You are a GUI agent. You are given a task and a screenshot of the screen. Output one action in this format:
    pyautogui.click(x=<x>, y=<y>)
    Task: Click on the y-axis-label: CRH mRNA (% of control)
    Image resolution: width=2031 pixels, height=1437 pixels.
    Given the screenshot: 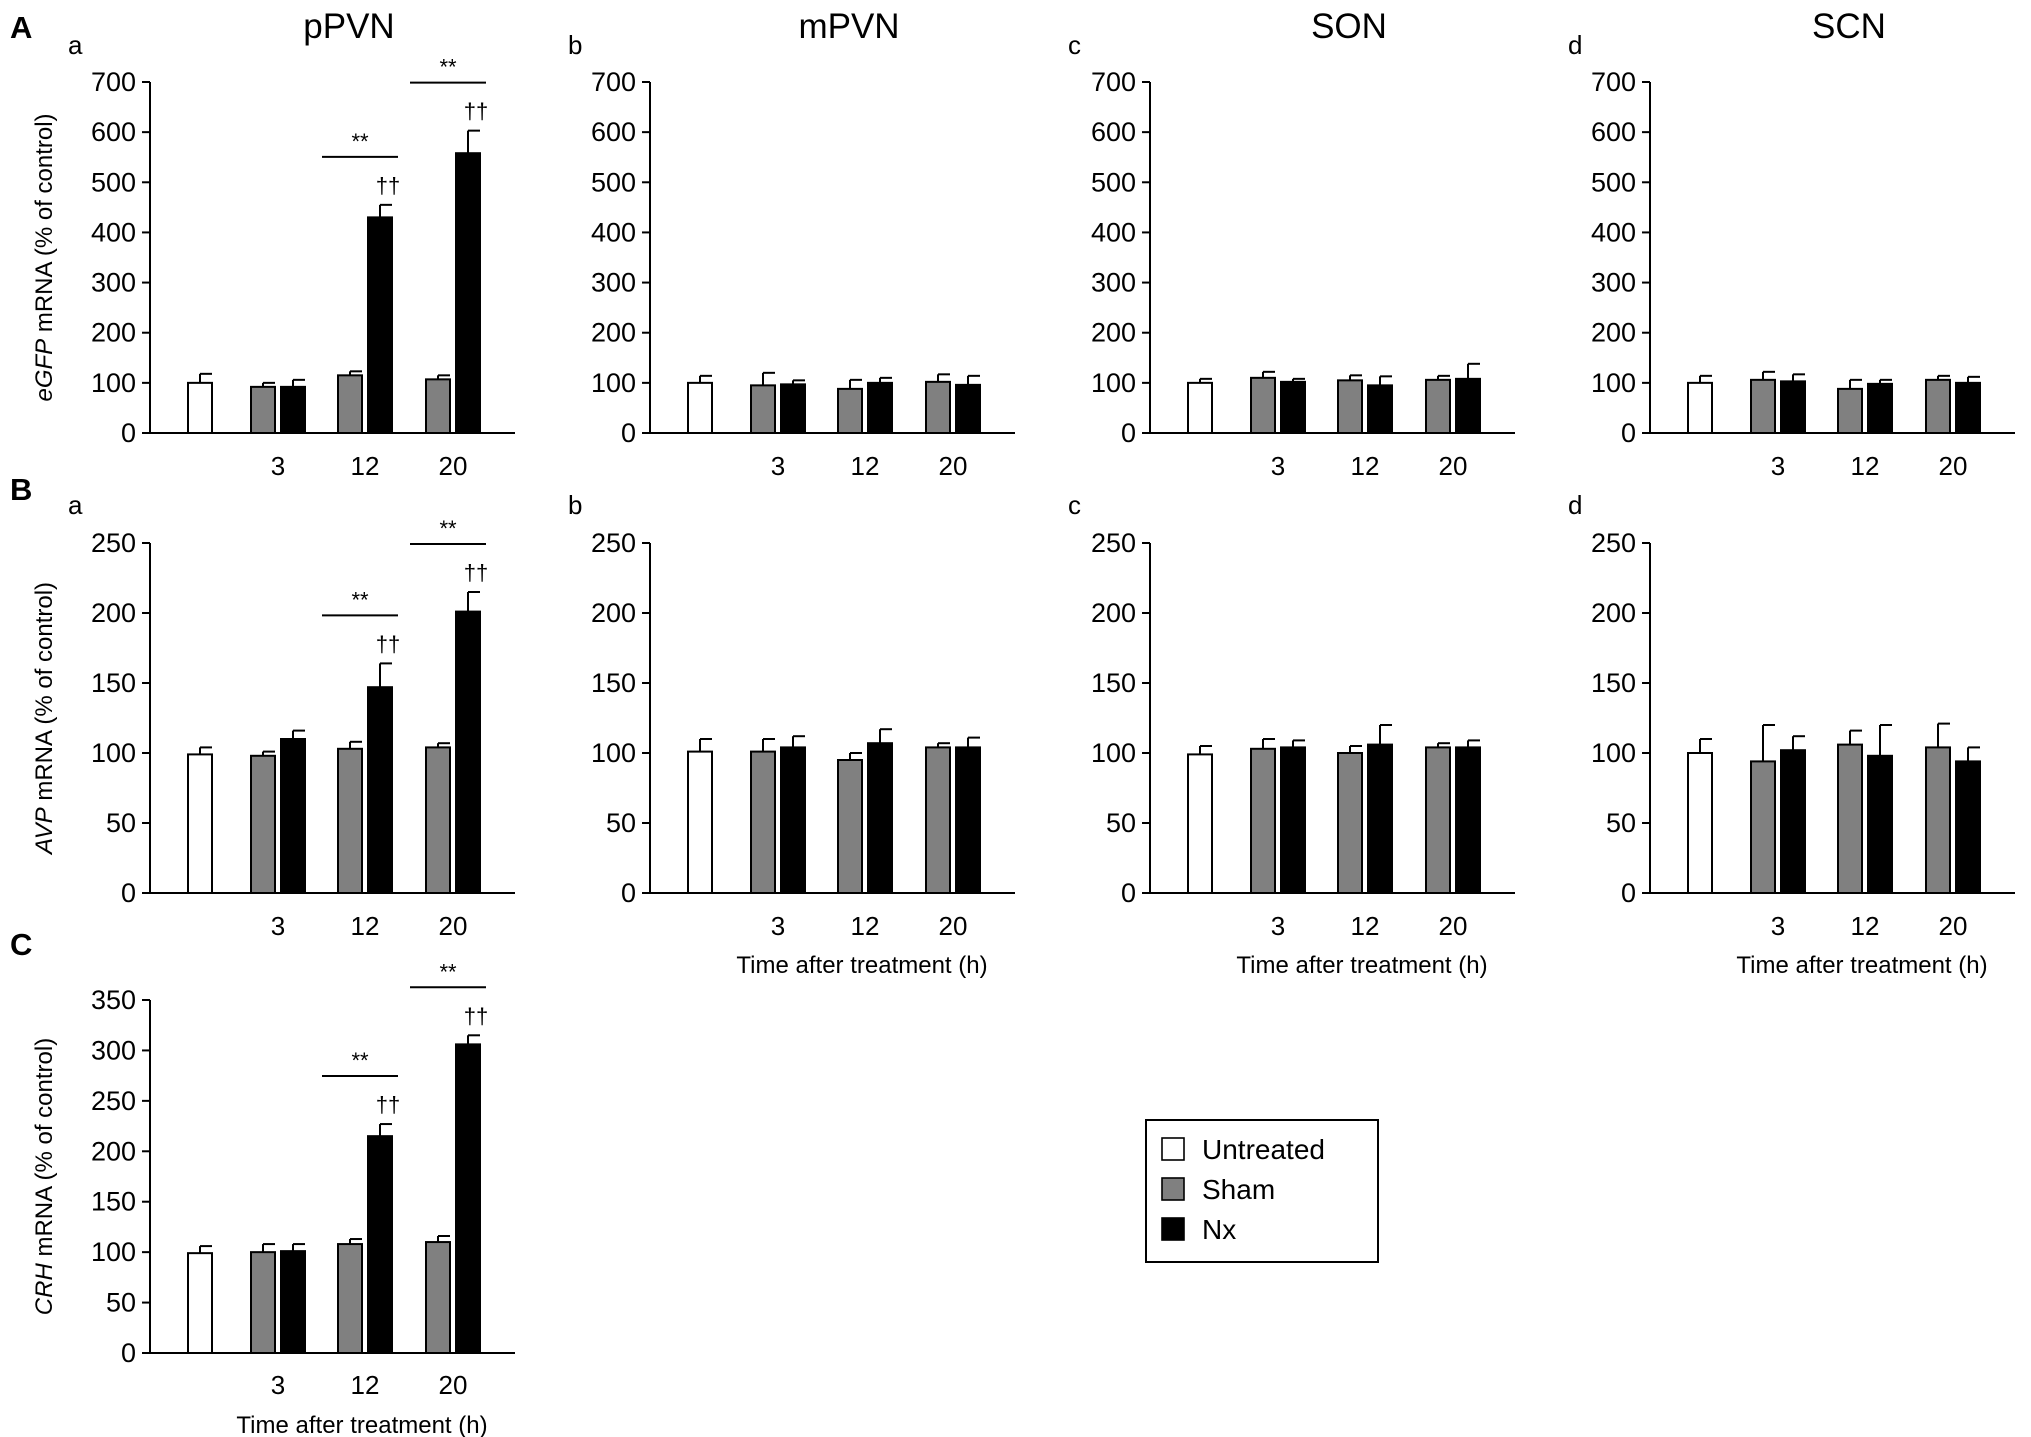 What is the action you would take?
    pyautogui.click(x=44, y=1176)
    